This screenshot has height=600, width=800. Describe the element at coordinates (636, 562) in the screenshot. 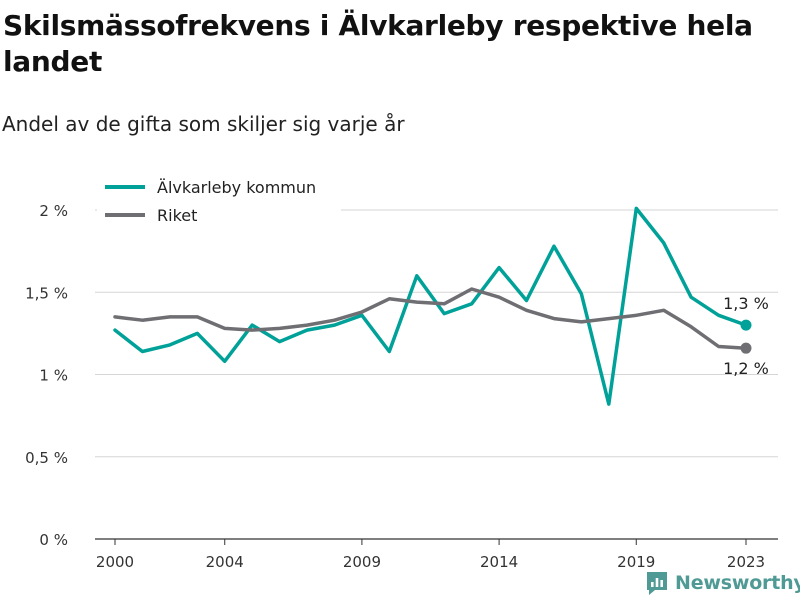

I see `x-tick-label: 2019` at that location.